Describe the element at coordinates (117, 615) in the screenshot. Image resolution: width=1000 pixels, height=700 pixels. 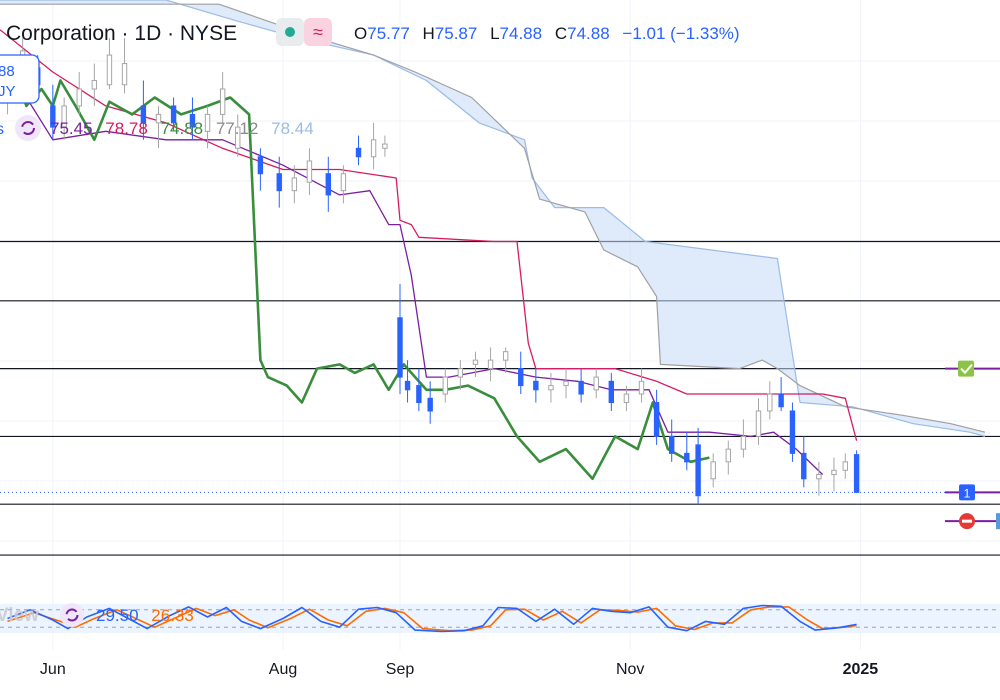
I see `stoch-k-value: 29.50` at that location.